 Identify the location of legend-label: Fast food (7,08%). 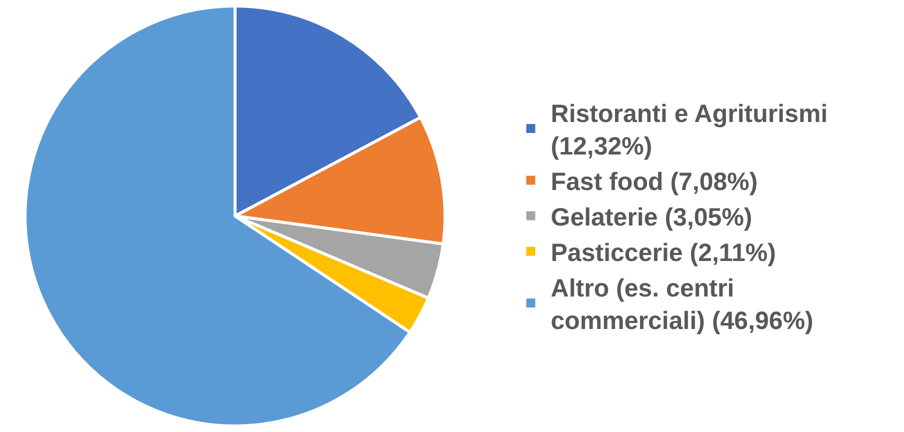
(654, 182).